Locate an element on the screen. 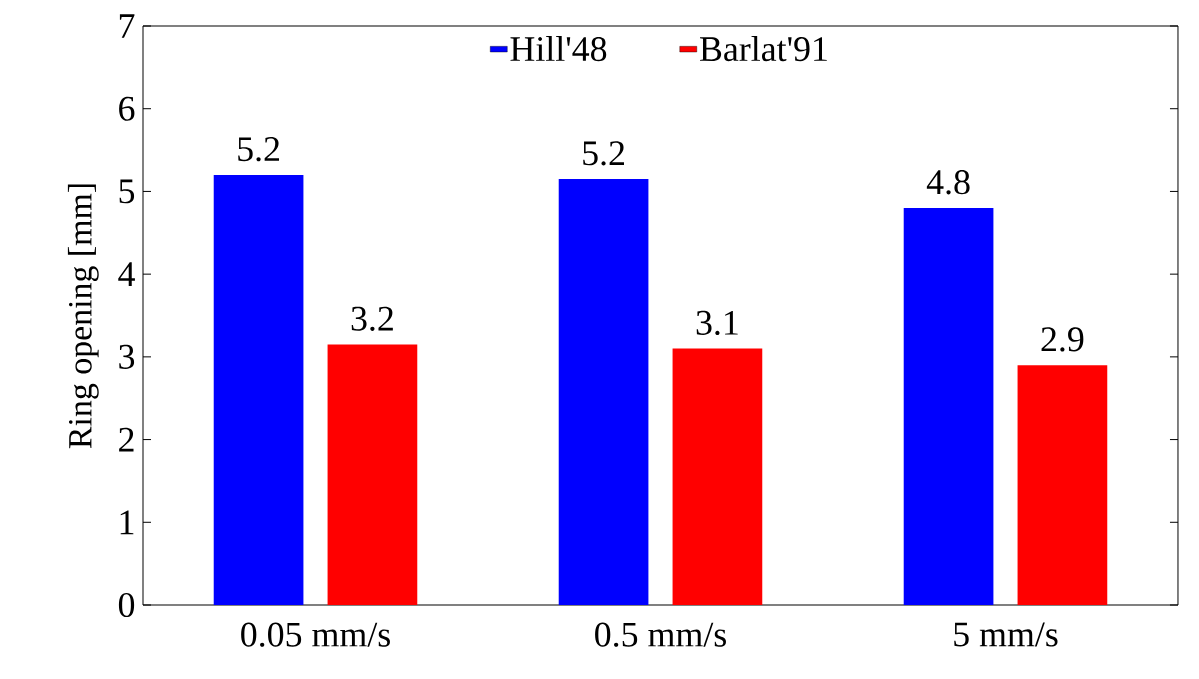  x-tick-label: 0.05 mm/s is located at coordinates (315, 634).